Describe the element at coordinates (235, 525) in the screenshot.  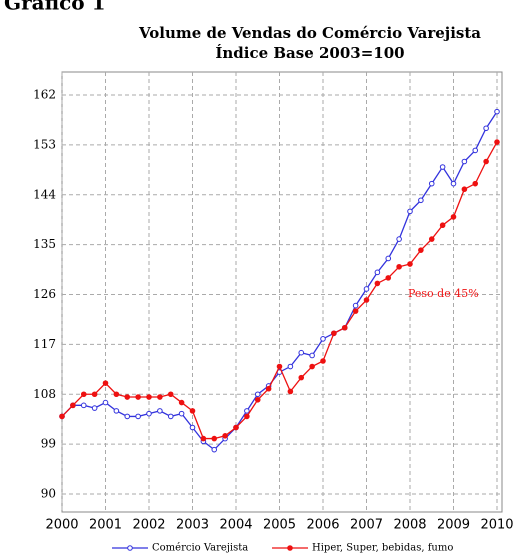
I see `x-tick-label: 2004` at that location.